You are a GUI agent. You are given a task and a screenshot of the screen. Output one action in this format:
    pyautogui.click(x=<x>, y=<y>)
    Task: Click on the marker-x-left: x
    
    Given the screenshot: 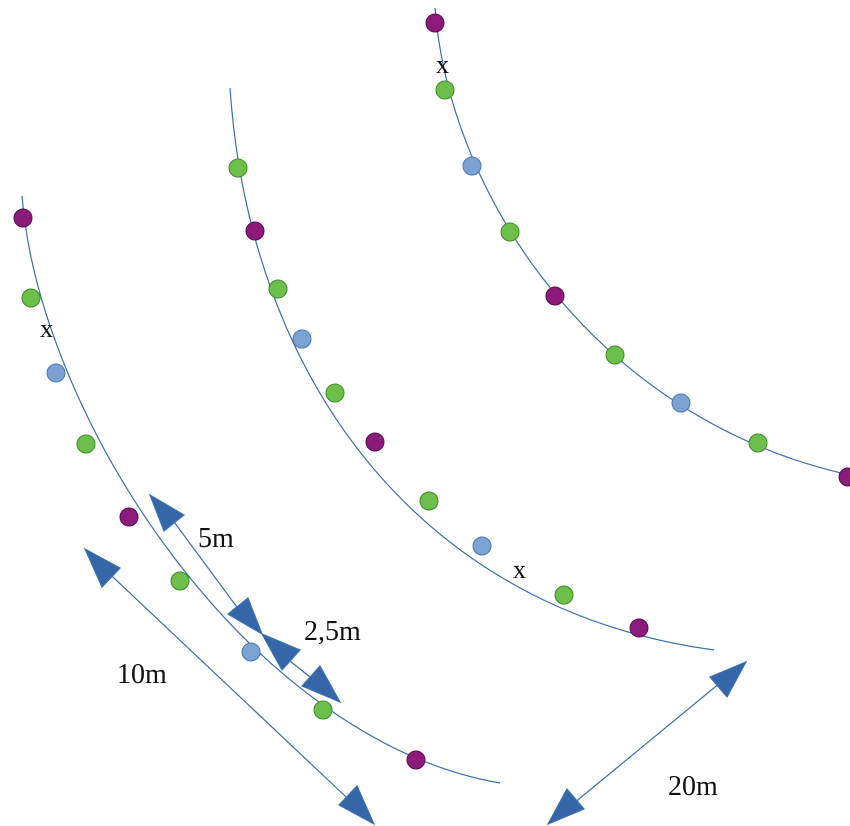 What is the action you would take?
    pyautogui.click(x=46, y=328)
    